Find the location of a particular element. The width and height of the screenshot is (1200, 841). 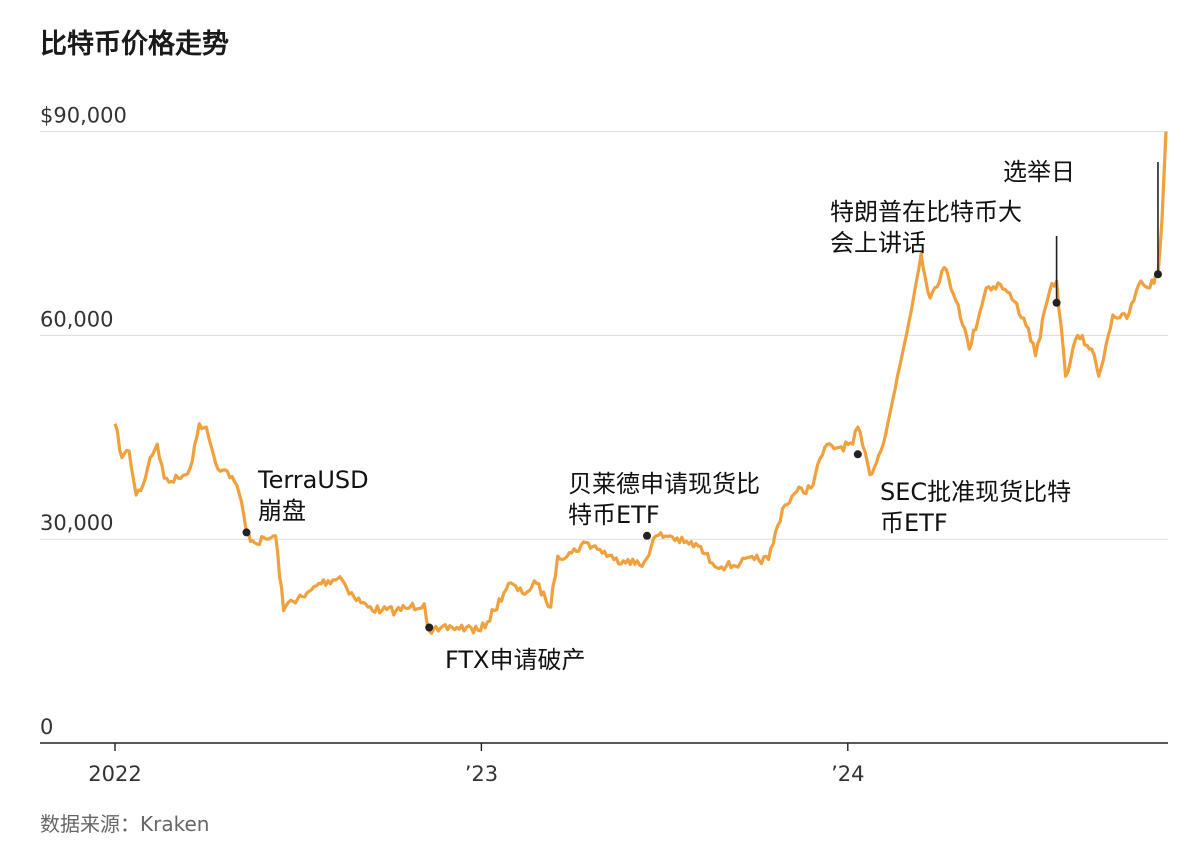

annotation-label: SEC批准现货比特 is located at coordinates (975, 492).